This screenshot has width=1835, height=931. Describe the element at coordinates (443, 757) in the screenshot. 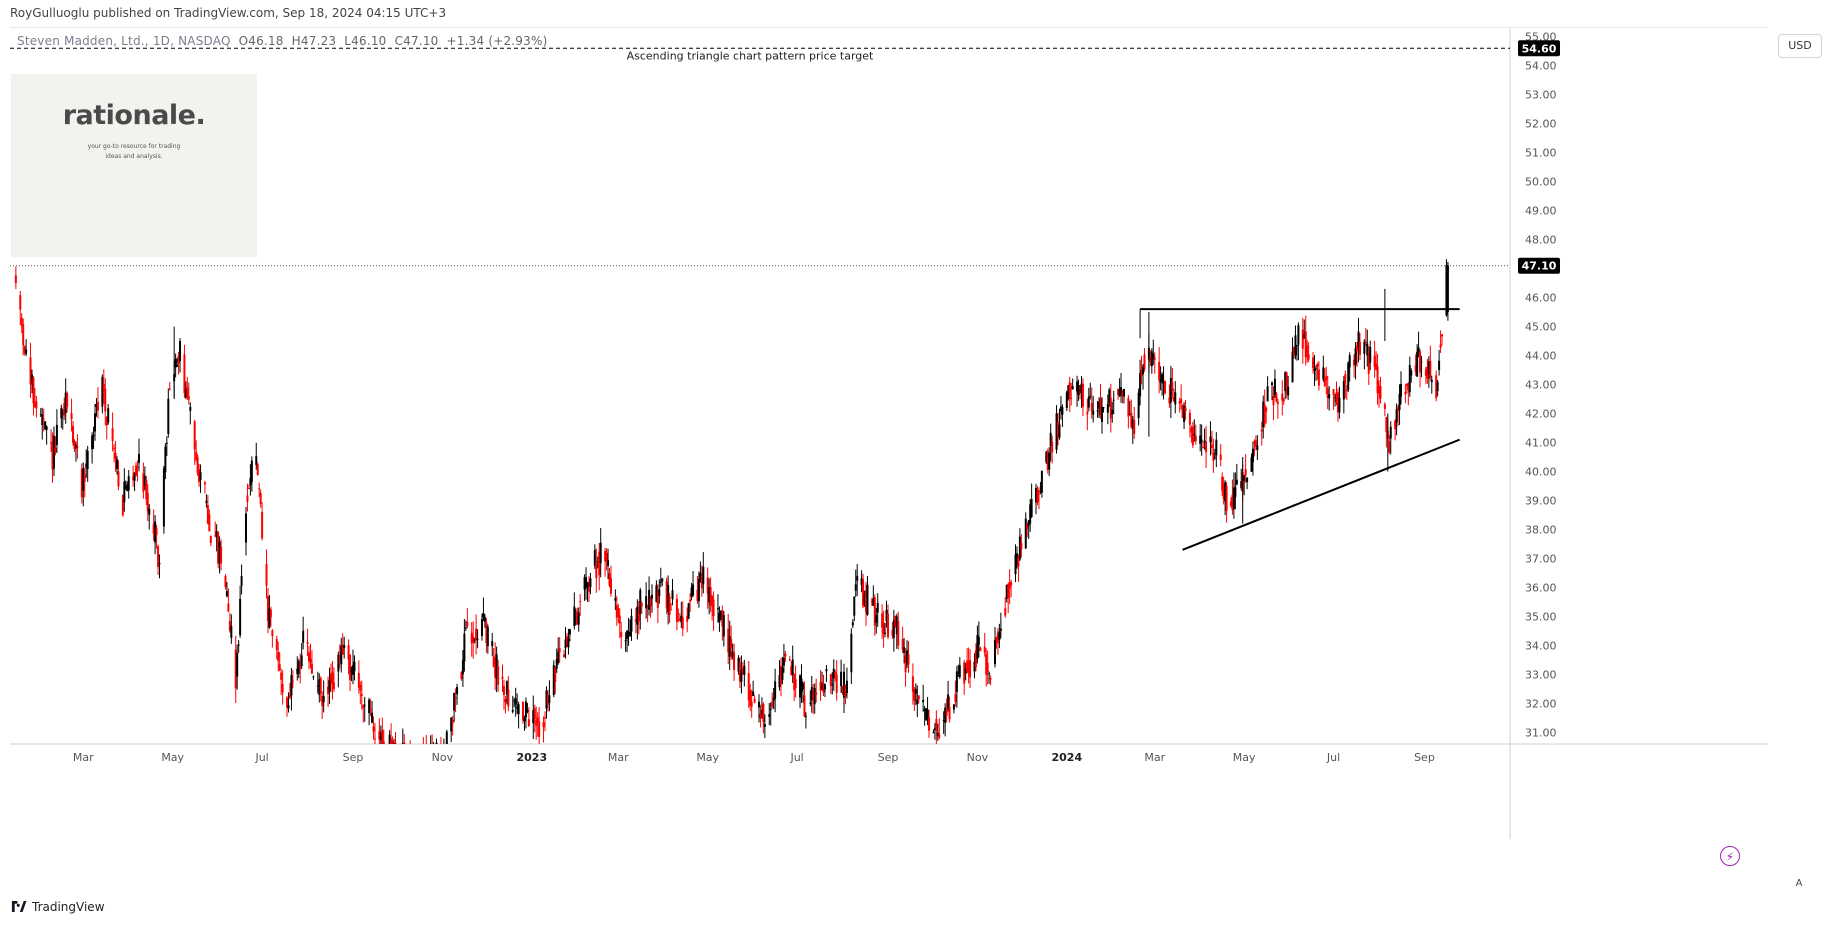

I see `x-tick-label: Nov` at that location.